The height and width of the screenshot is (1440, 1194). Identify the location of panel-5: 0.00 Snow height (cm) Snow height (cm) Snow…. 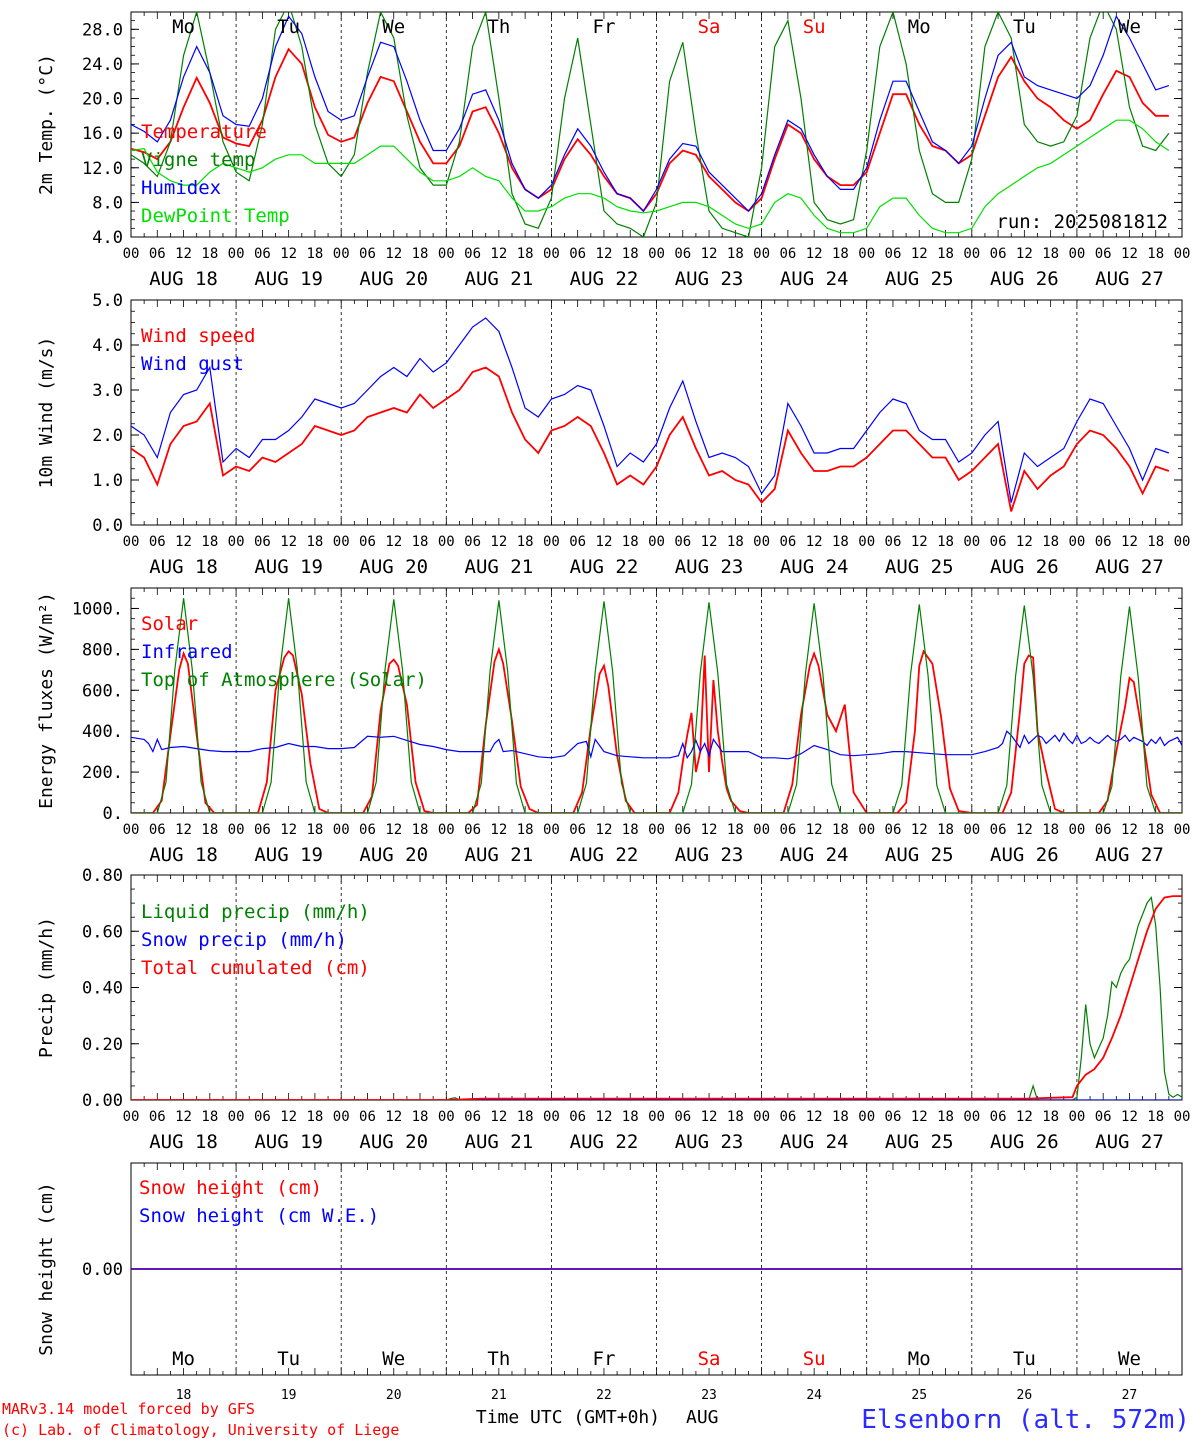
(609, 1269).